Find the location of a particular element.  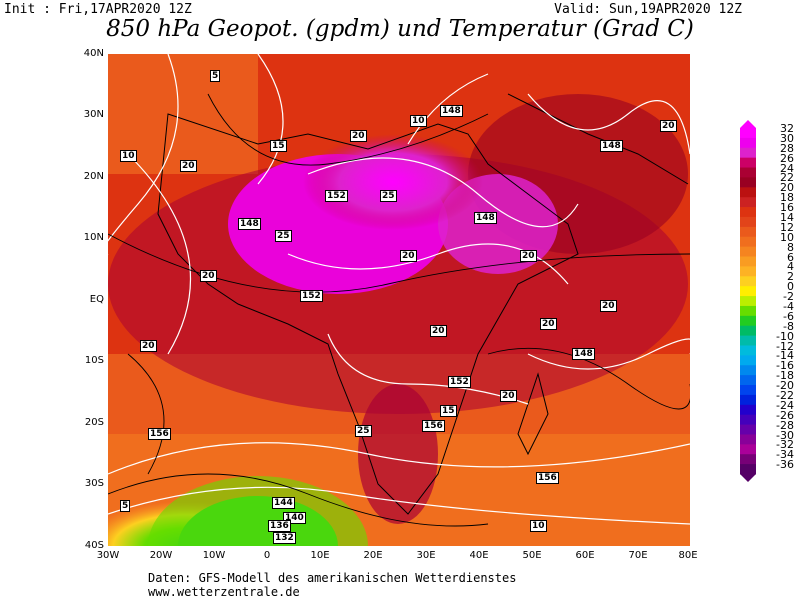

colorbar-label: 0 is located at coordinates (790, 287).